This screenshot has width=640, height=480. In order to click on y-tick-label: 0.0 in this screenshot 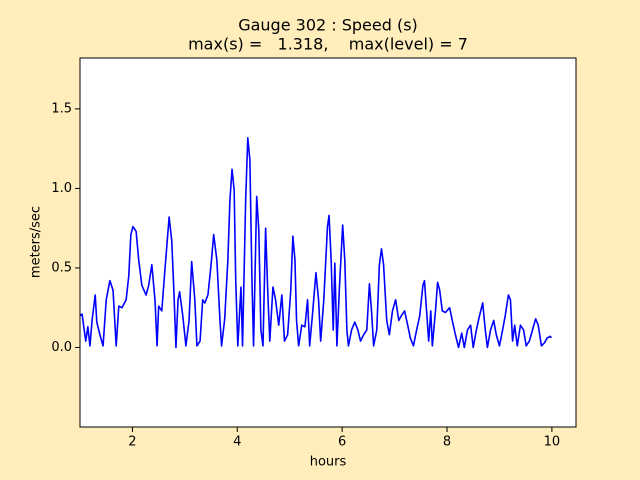, I will do `click(61, 347)`.